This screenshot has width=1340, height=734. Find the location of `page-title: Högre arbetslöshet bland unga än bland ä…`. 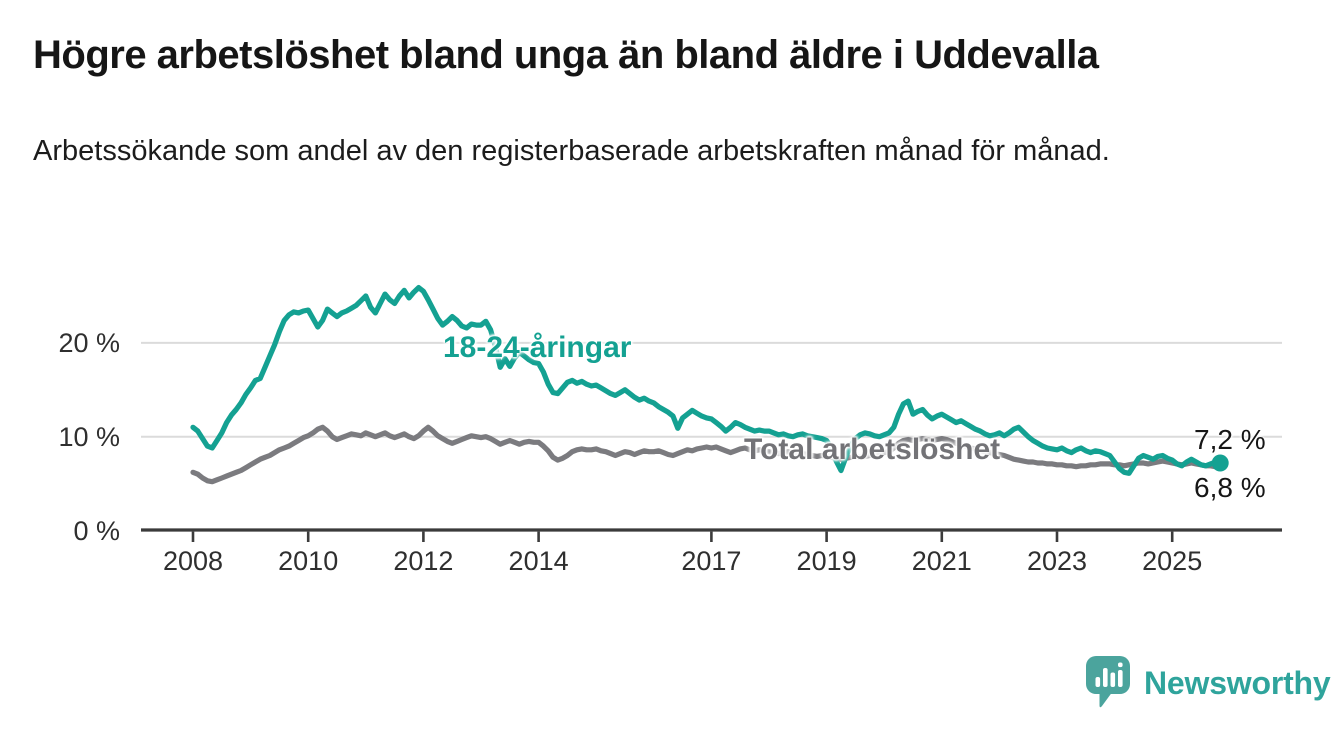

page-title: Högre arbetslöshet bland unga än bland ä… is located at coordinates (566, 55).